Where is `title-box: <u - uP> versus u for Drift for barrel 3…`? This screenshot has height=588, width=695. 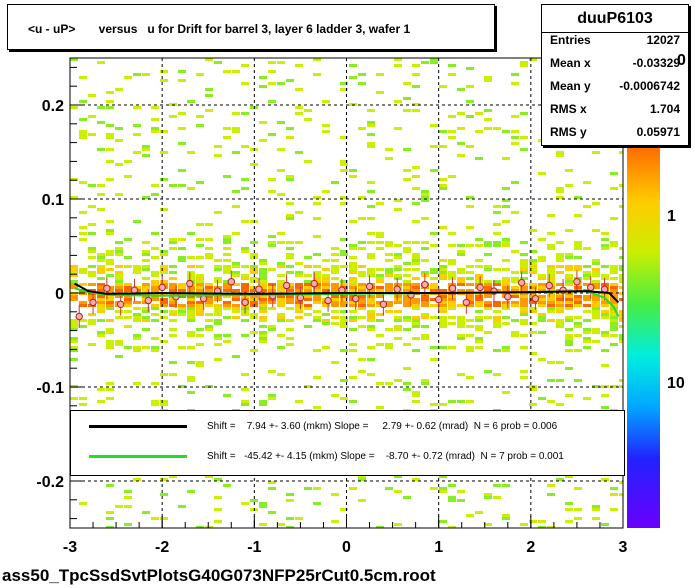
title-box: <u - uP> versus u for Drift for barrel 3… is located at coordinates (251, 27).